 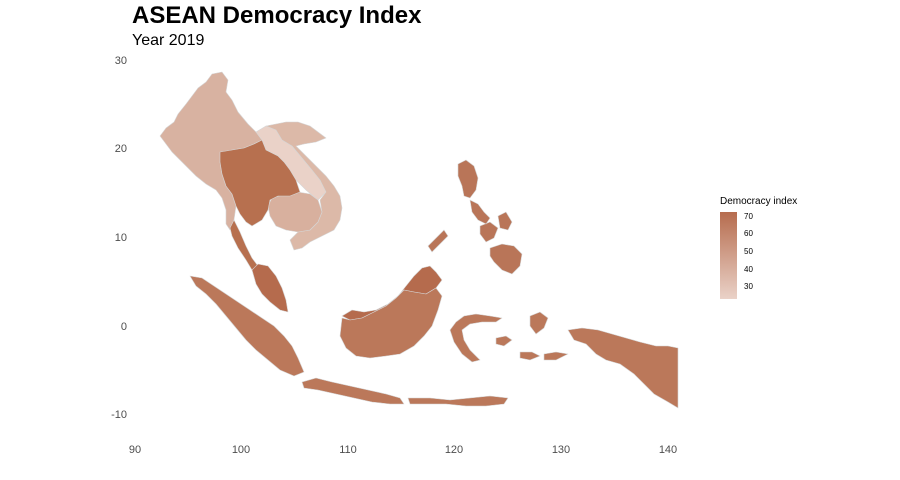 What do you see at coordinates (241, 450) in the screenshot?
I see `x-tick-label: 100` at bounding box center [241, 450].